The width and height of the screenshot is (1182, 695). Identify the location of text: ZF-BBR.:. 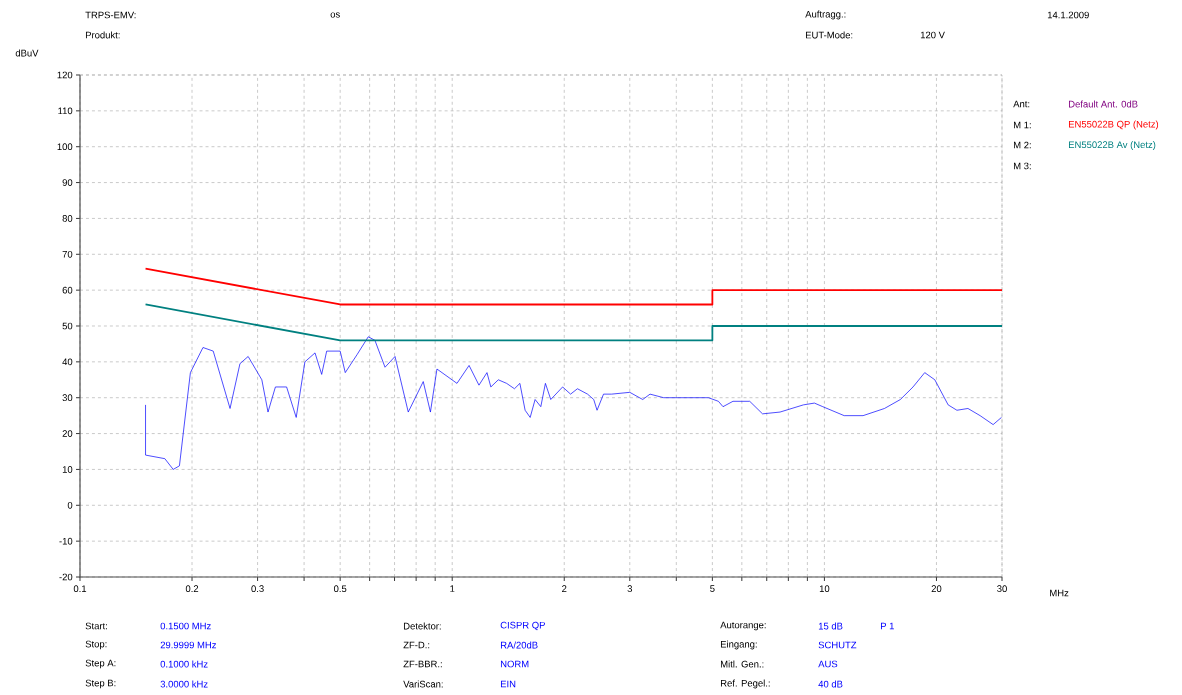
(422, 664).